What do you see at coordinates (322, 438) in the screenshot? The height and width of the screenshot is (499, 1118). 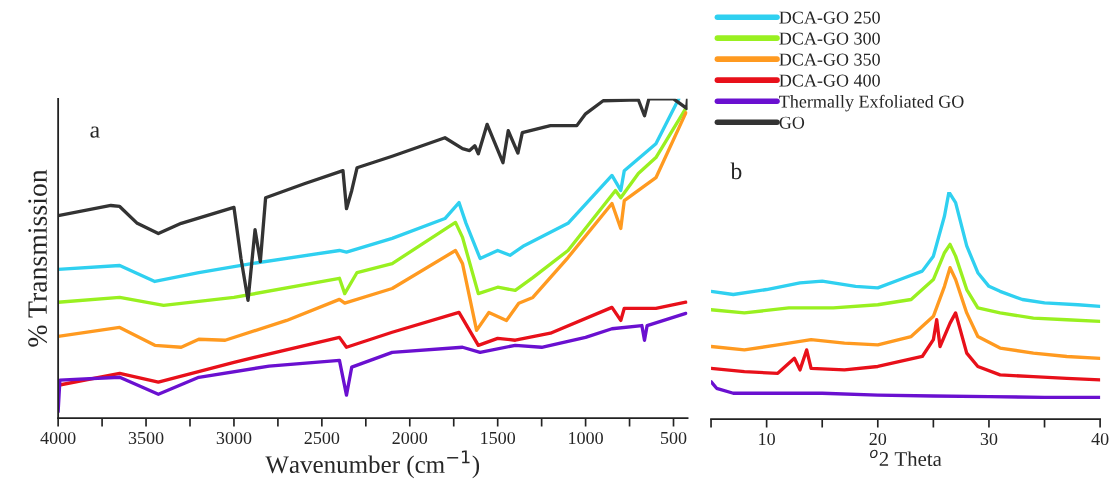 I see `x-tick-label: 2500` at bounding box center [322, 438].